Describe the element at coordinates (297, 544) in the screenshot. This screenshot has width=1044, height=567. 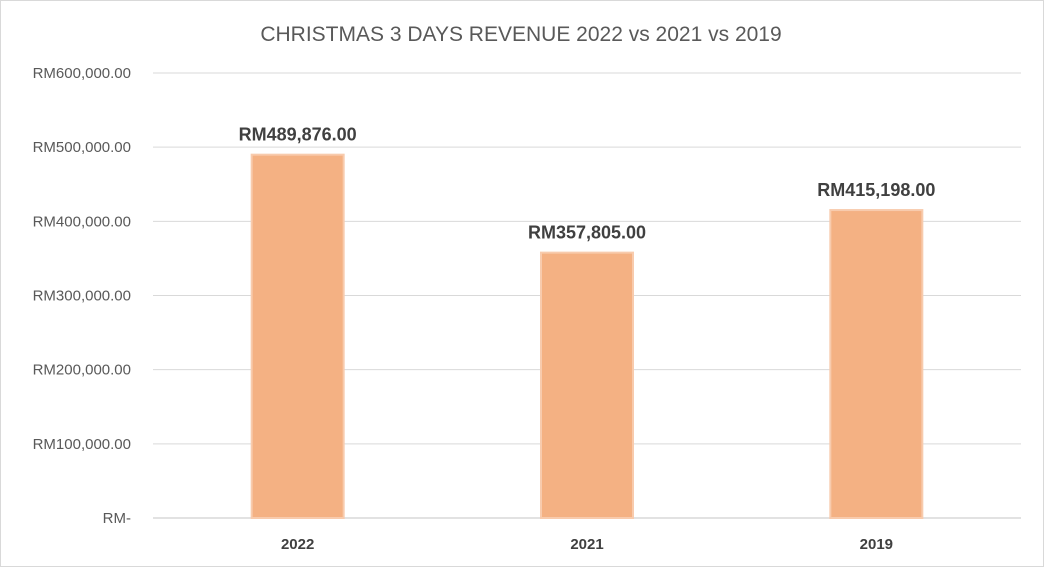
I see `x-tick-label-2022: 2022` at that location.